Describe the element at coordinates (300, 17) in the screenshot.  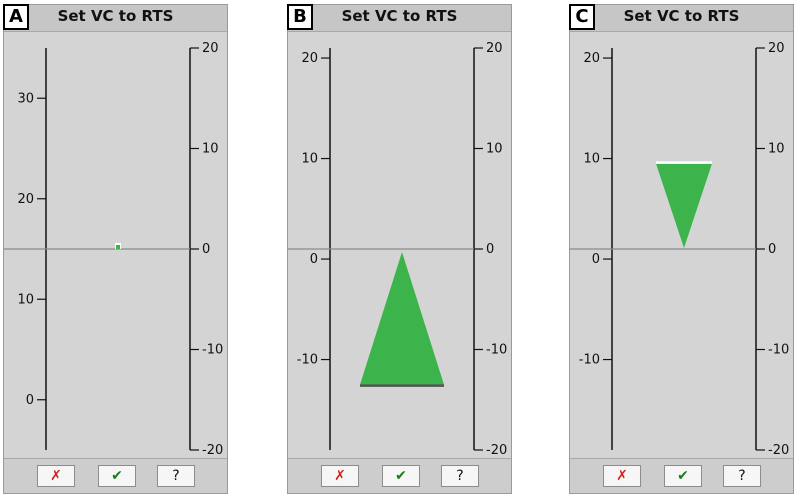
I see `panel-label: B` at that location.